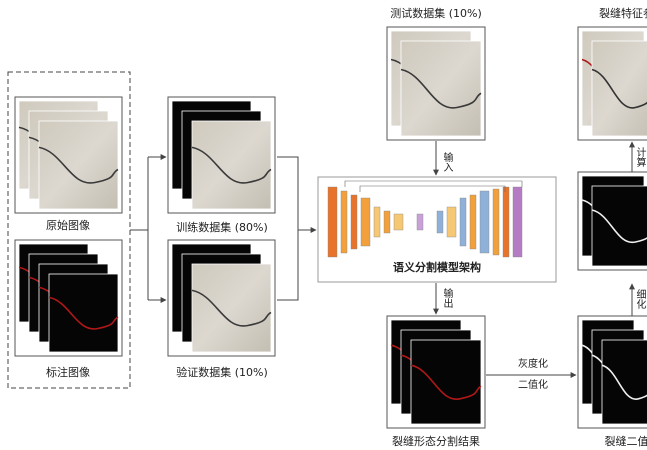 This screenshot has width=647, height=450. What do you see at coordinates (68, 372) in the screenshot?
I see `node-label: 标注图像` at bounding box center [68, 372].